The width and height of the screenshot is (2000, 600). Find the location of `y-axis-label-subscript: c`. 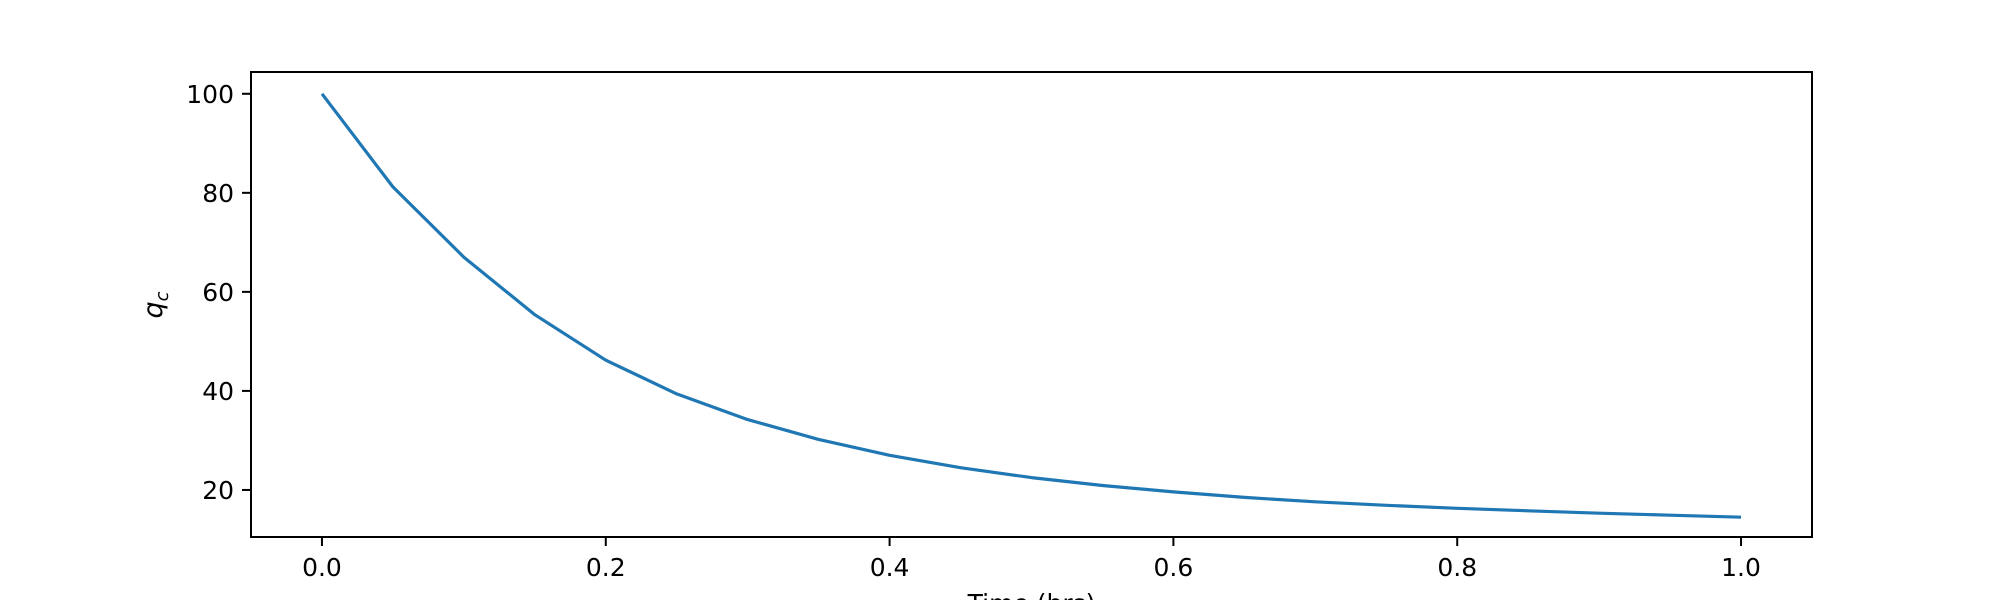

y-axis-label-subscript: c is located at coordinates (162, 296).